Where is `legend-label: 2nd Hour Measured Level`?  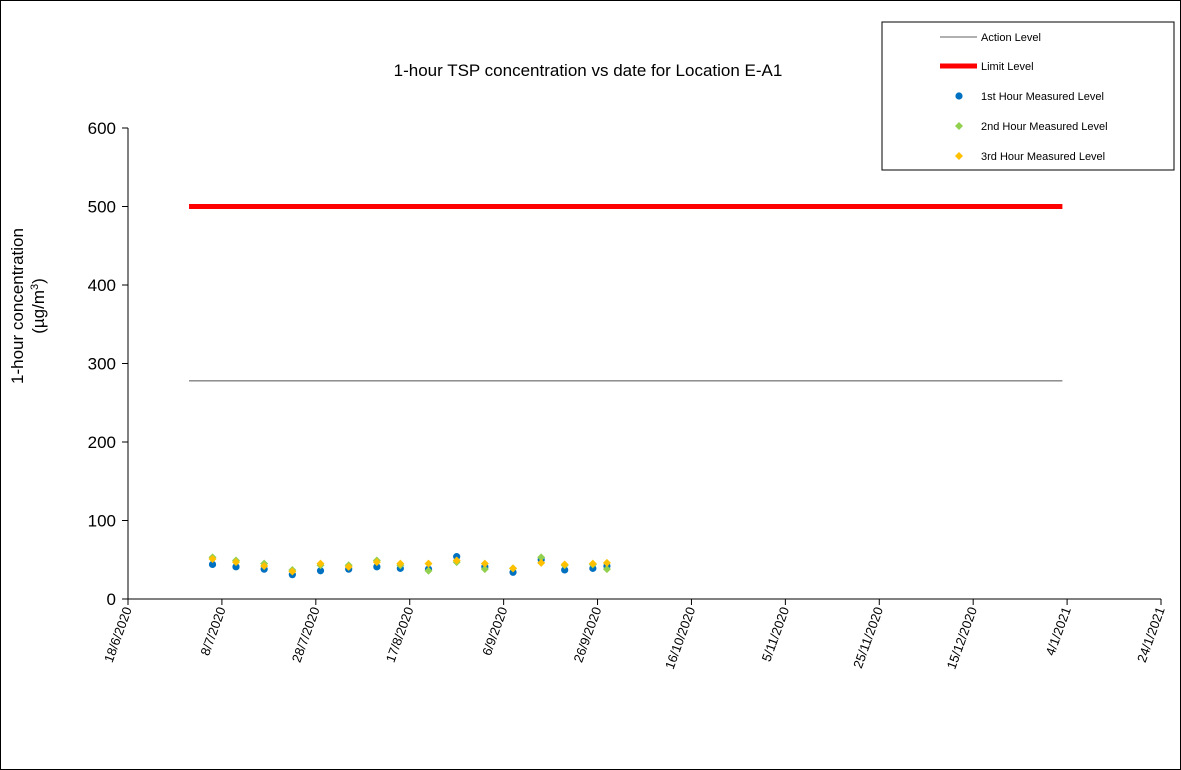 legend-label: 2nd Hour Measured Level is located at coordinates (1044, 127).